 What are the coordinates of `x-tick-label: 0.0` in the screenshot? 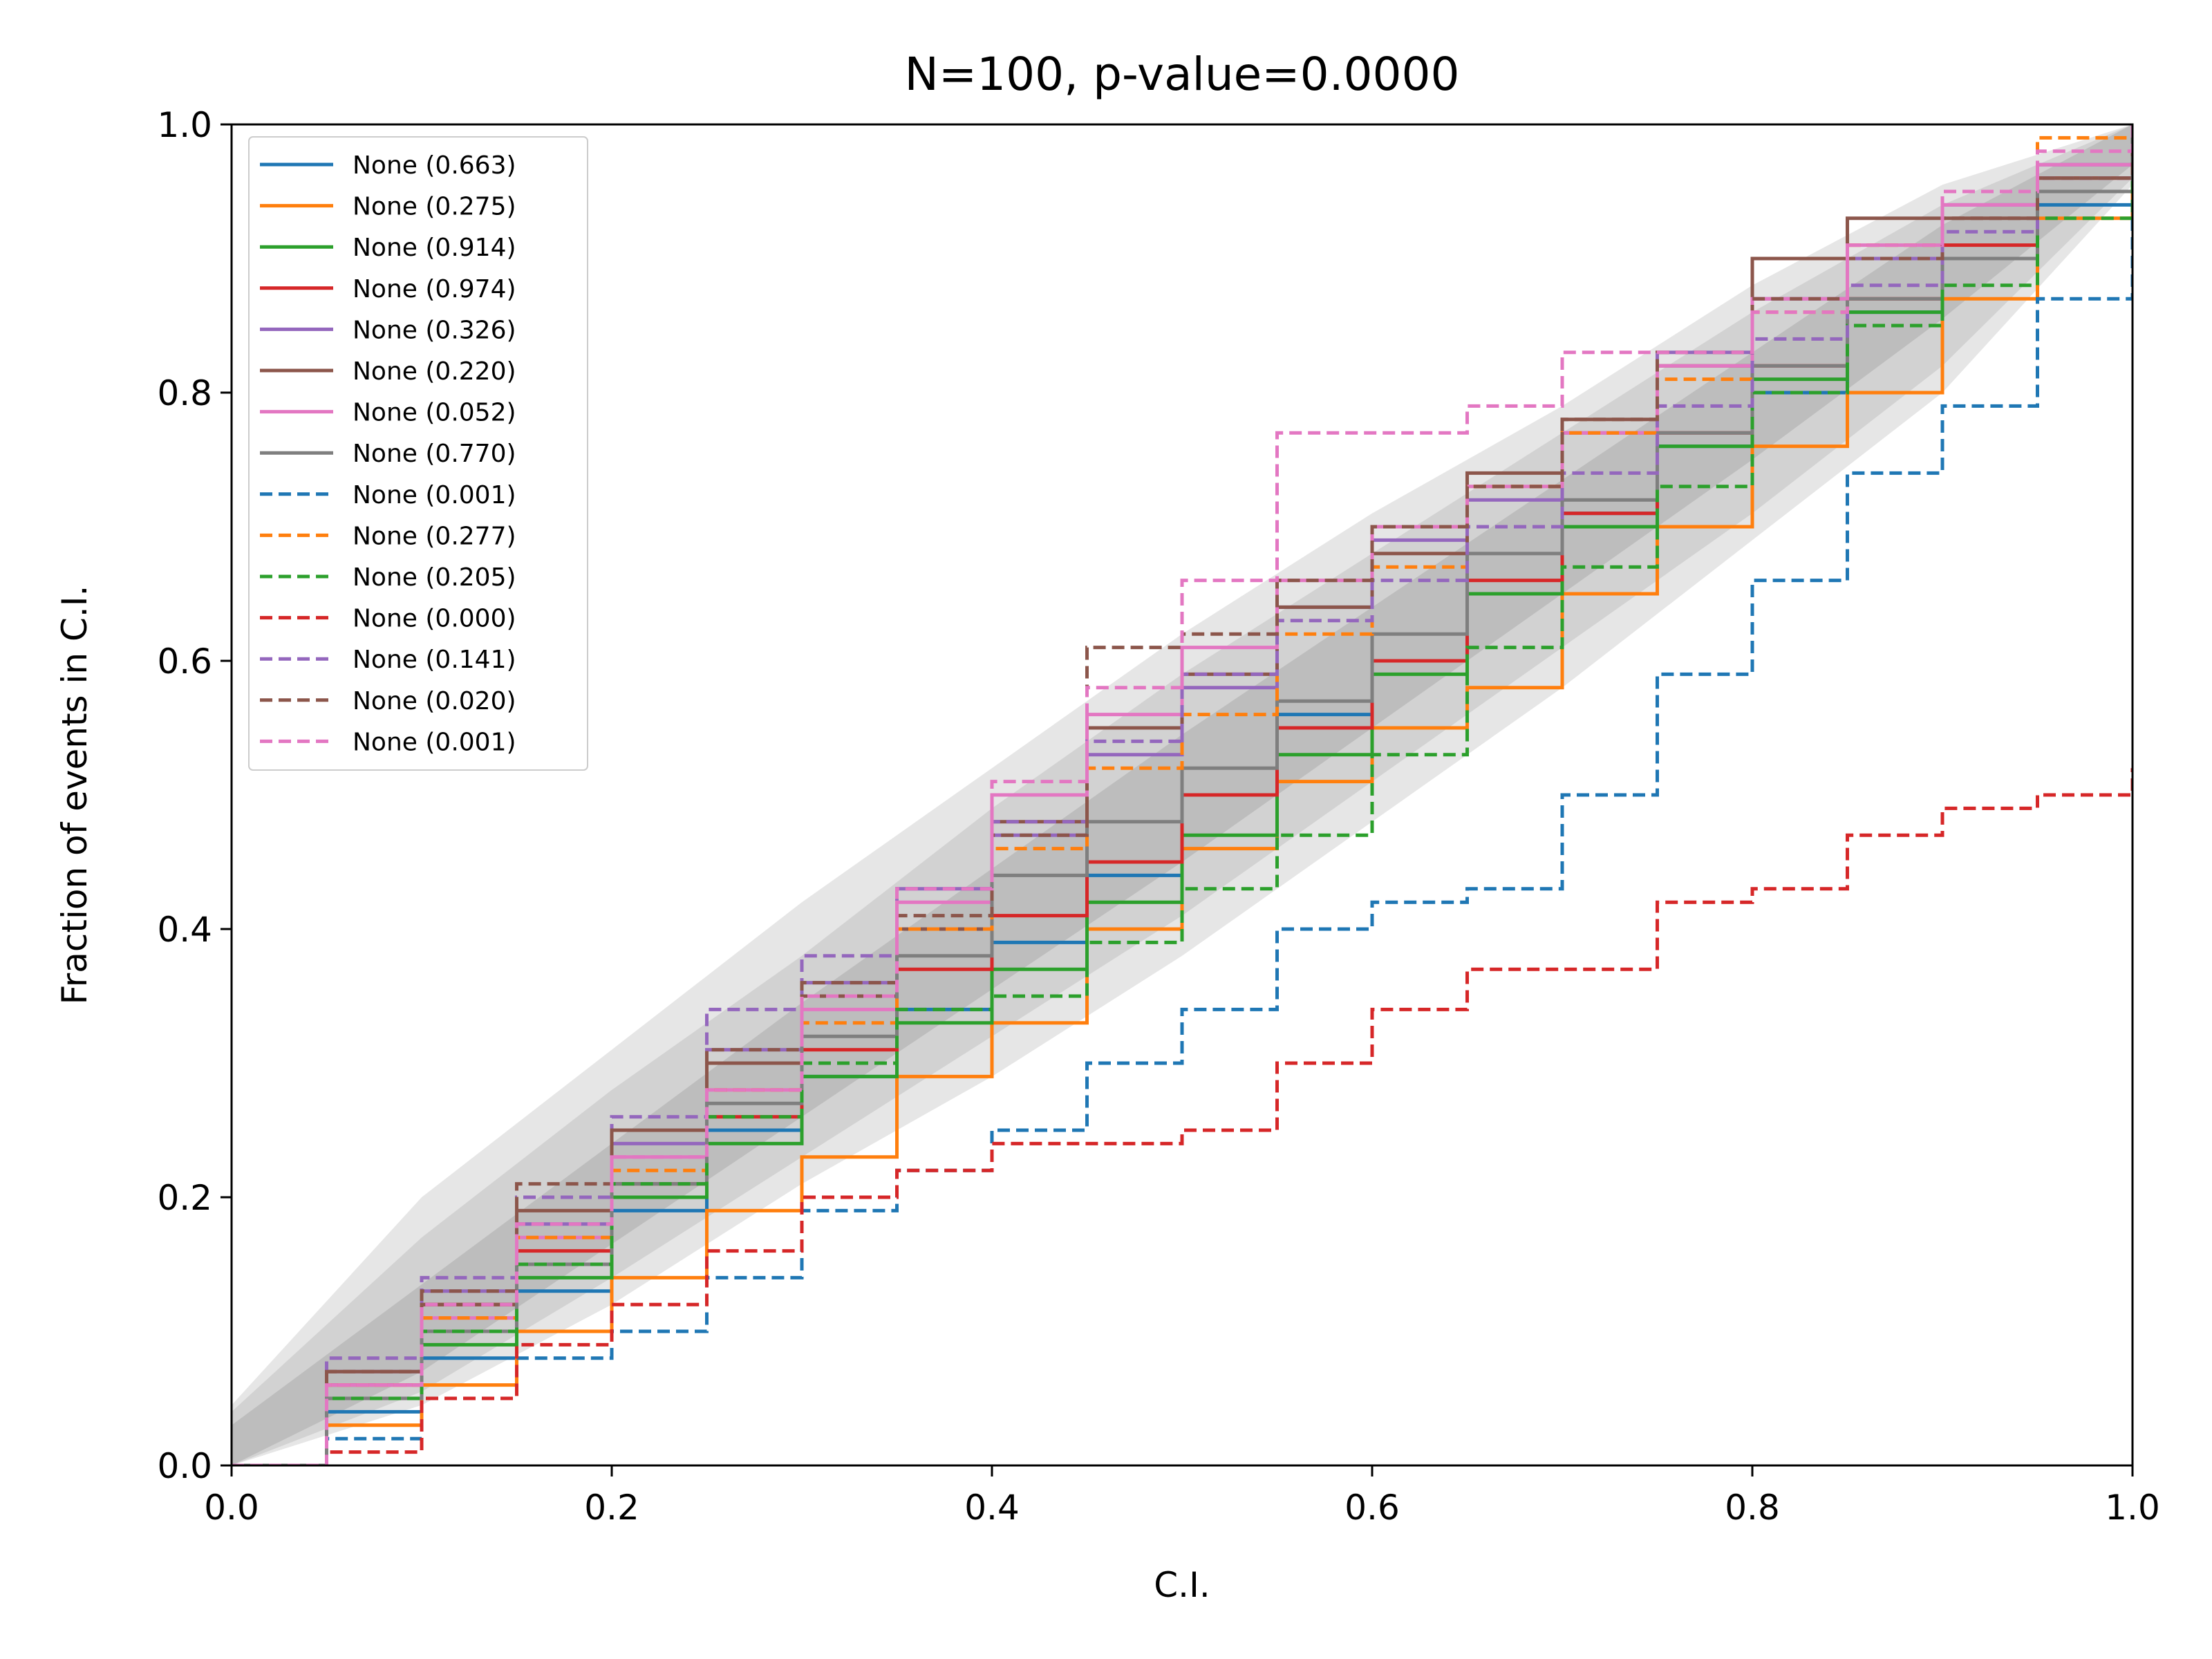 It's located at (232, 1508).